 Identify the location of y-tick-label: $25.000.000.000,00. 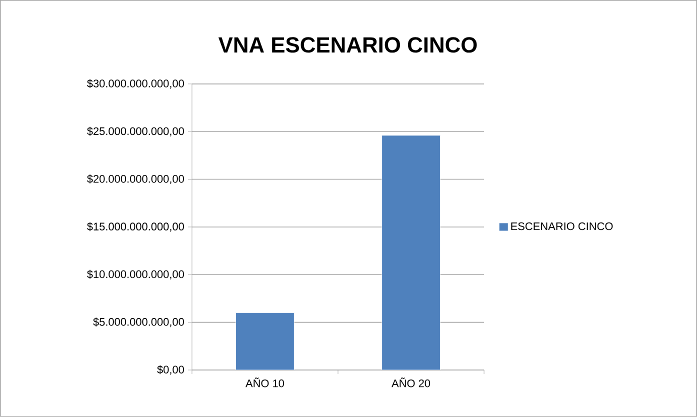
(135, 131).